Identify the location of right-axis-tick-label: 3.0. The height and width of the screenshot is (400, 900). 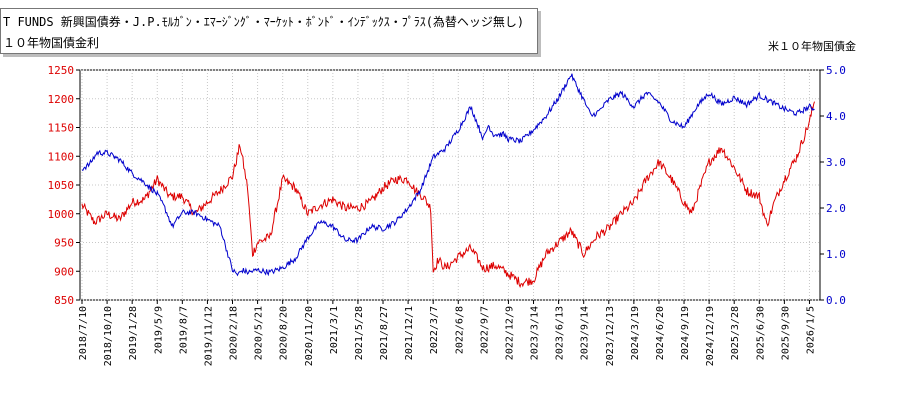
(836, 162).